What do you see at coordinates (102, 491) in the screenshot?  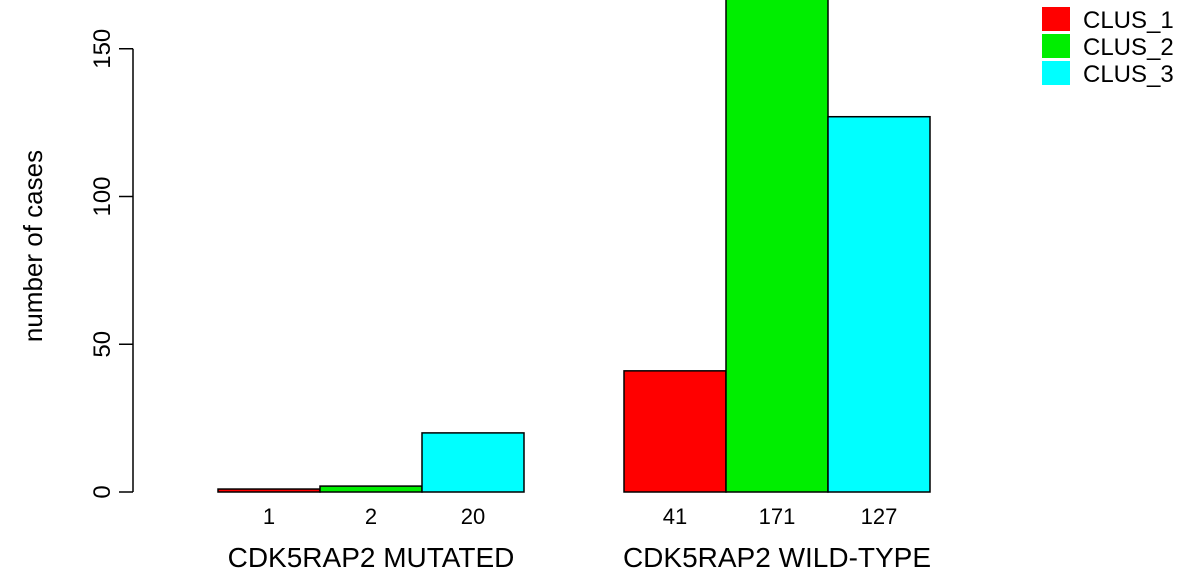 I see `y-tick-label: 0` at bounding box center [102, 491].